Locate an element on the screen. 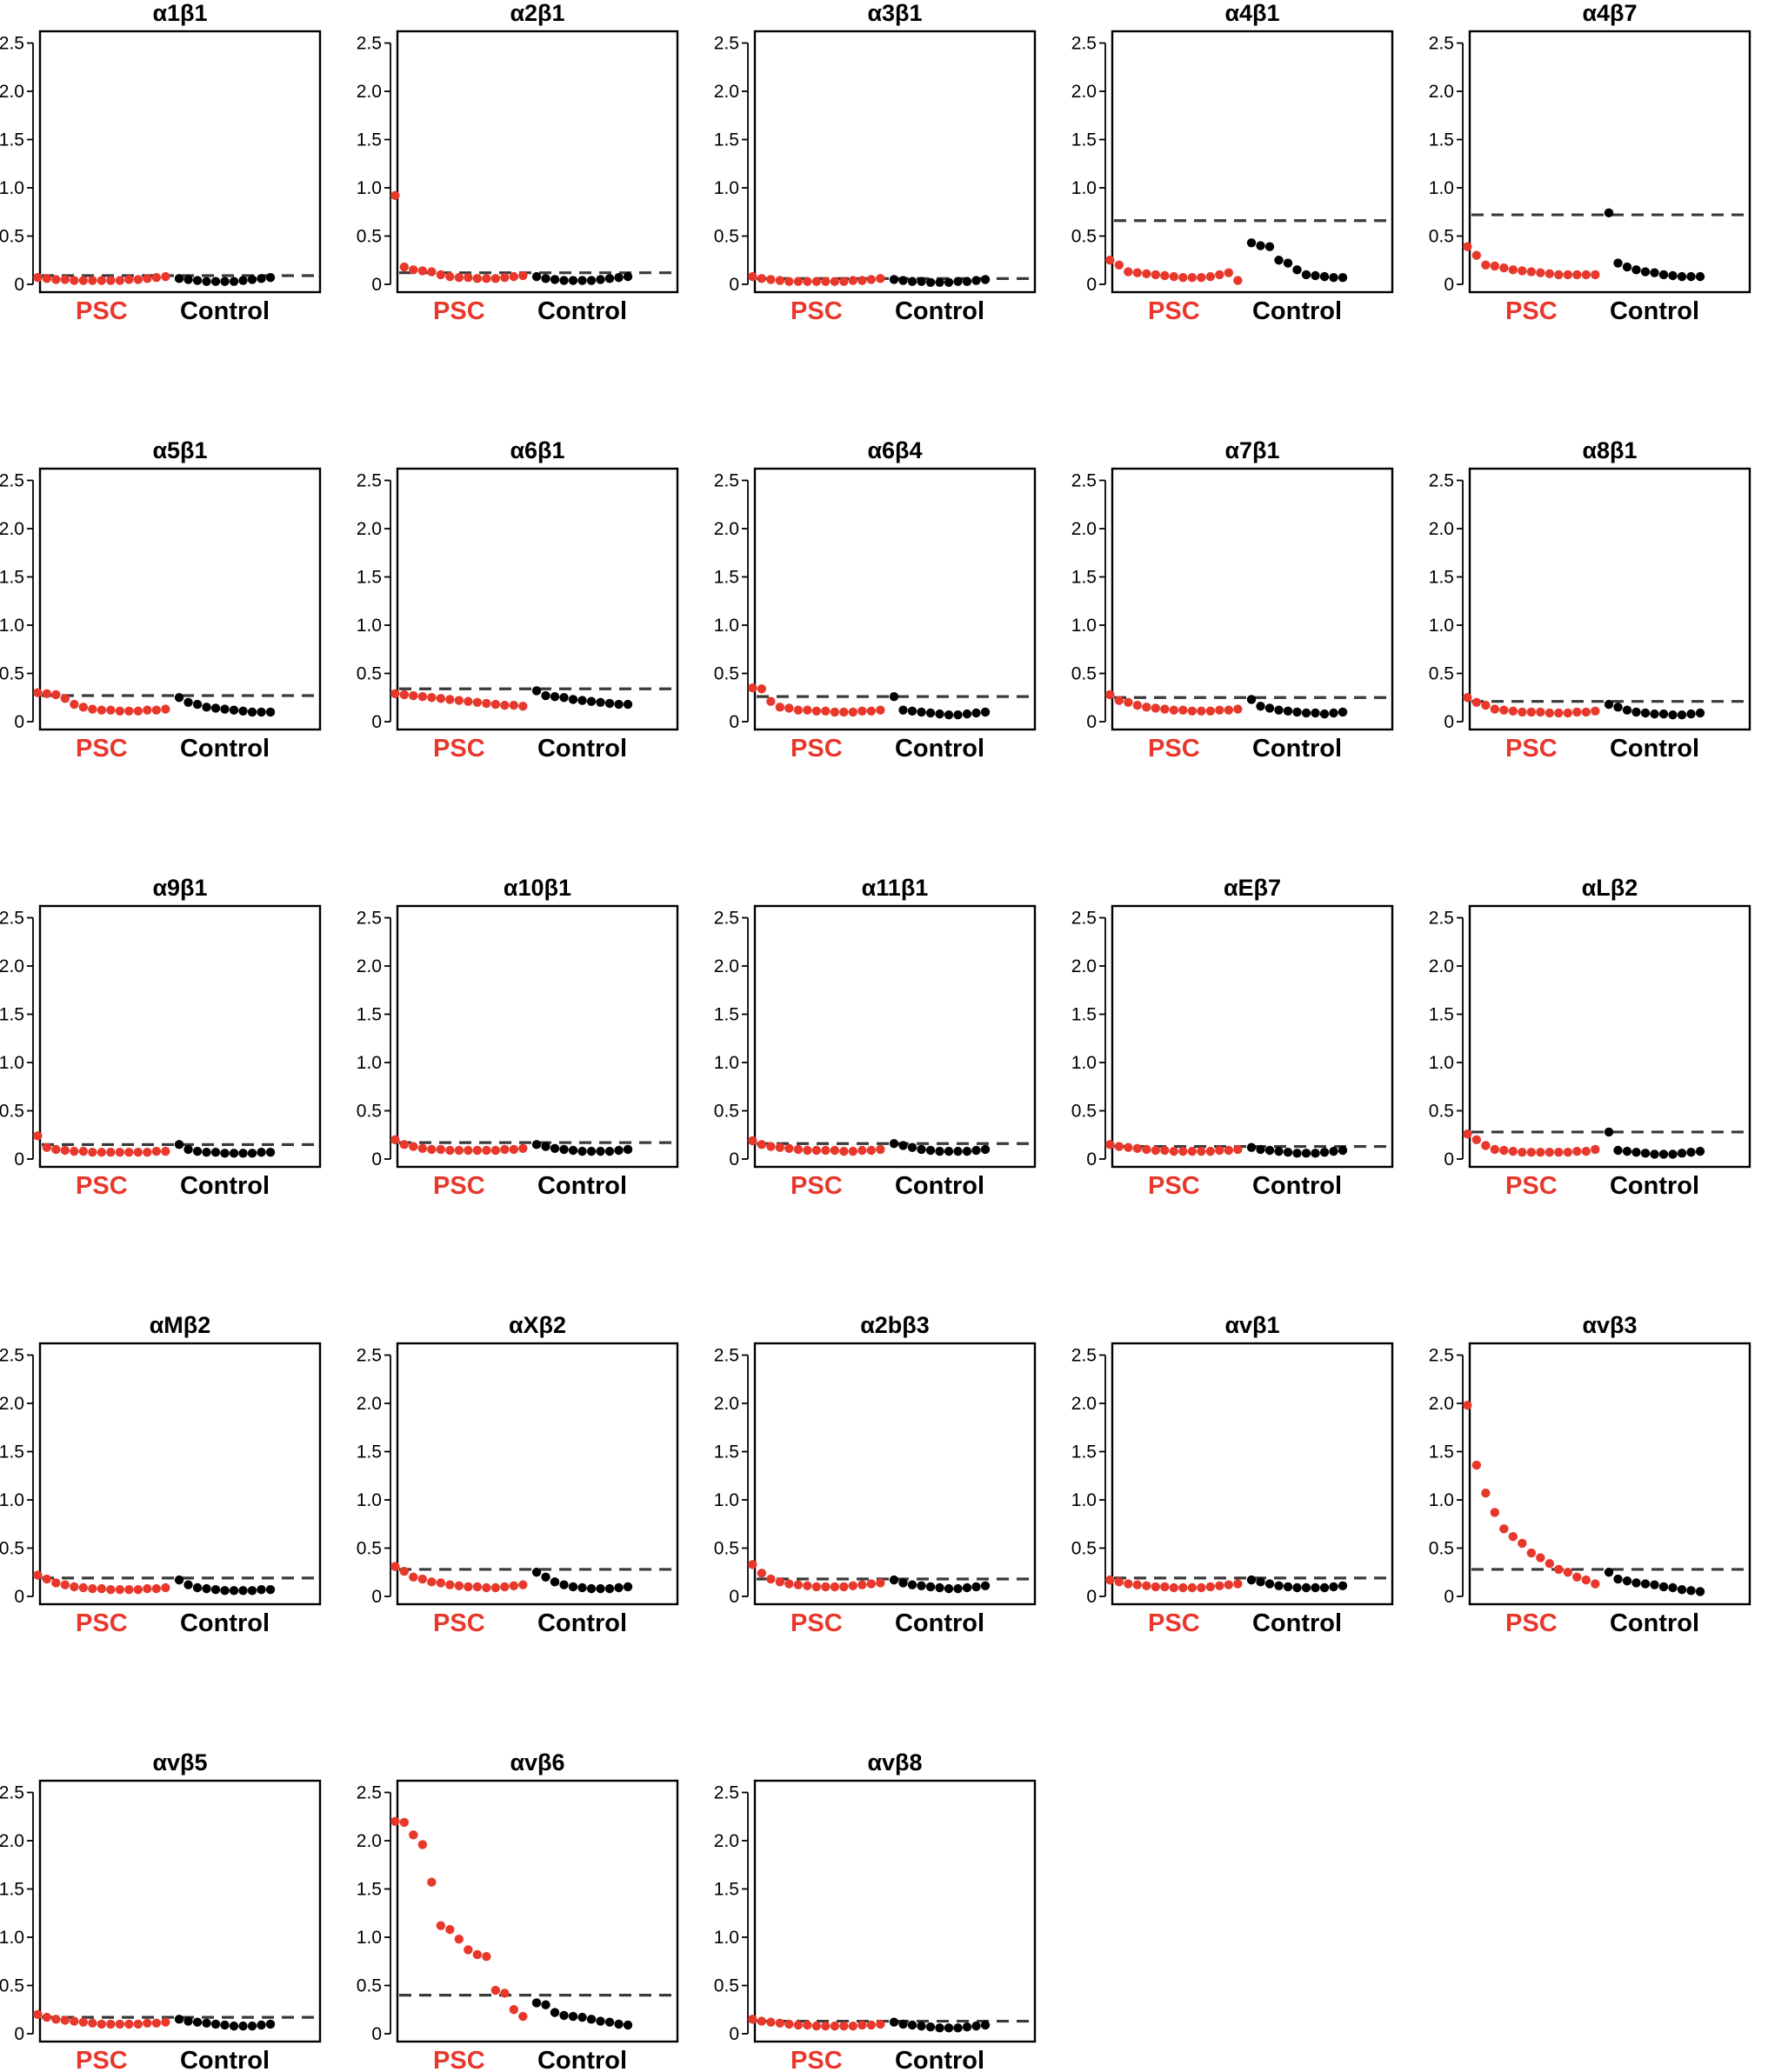  y-tick-label: 0.5 is located at coordinates (1084, 237).